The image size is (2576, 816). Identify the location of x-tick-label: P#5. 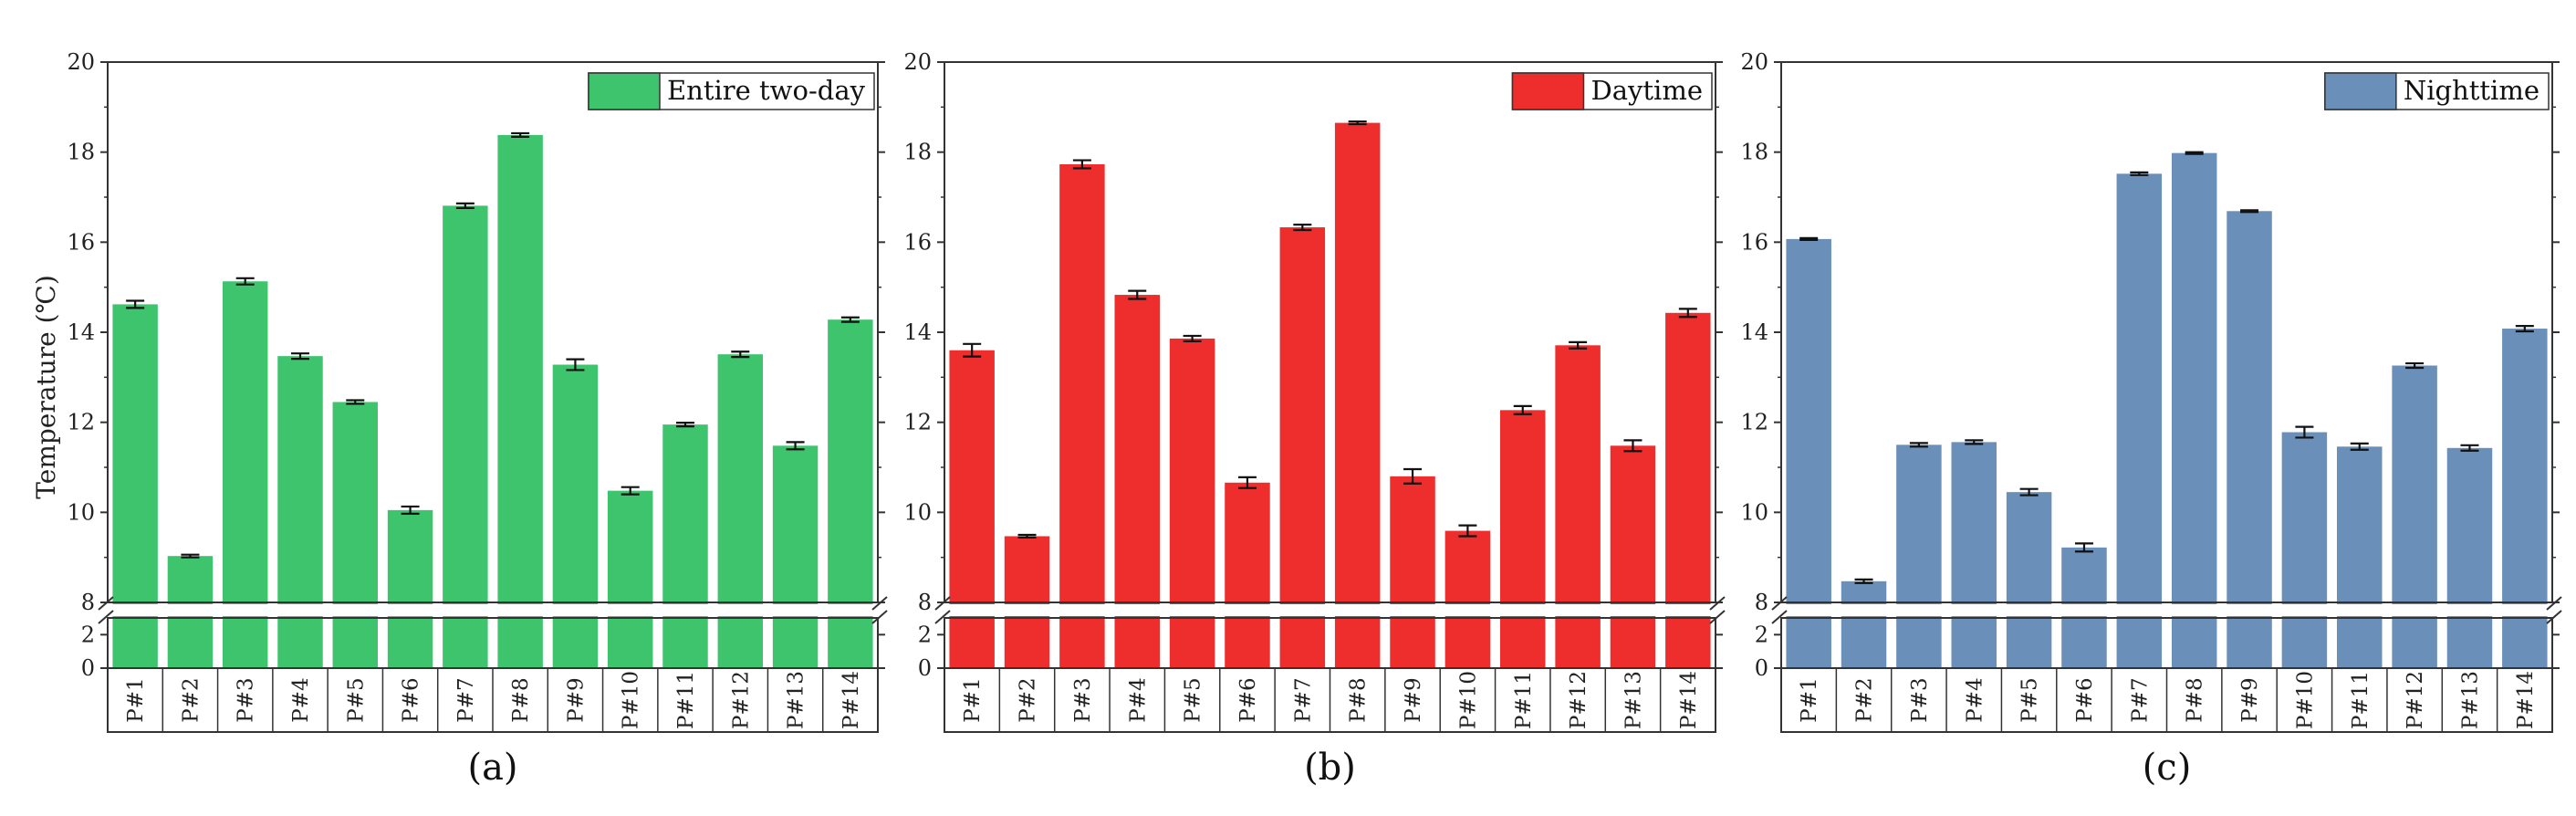
(1193, 700).